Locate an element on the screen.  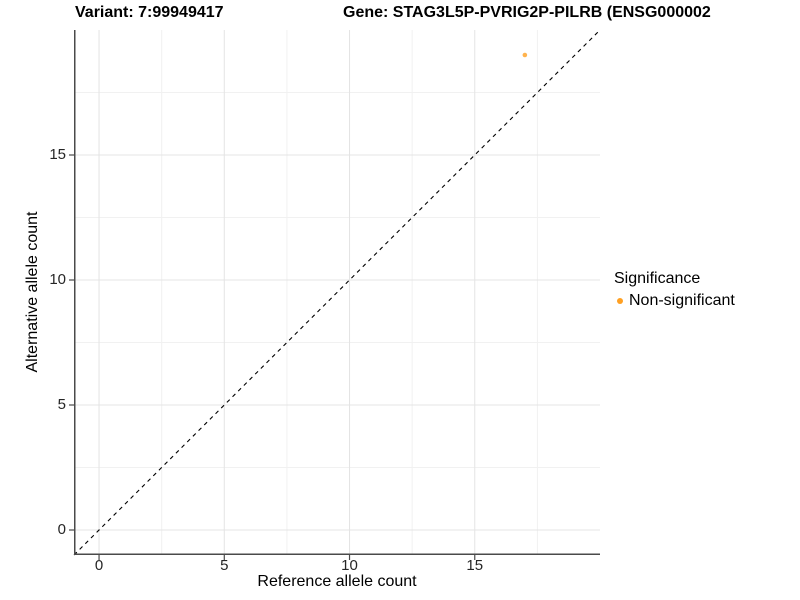
gene-title: Gene: STAG3L5P-PVRIG2P-PILRB (ENSG000002 is located at coordinates (527, 12).